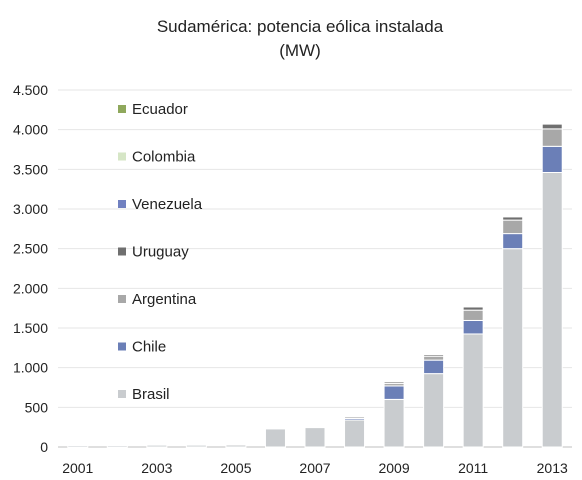 The width and height of the screenshot is (582, 480). Describe the element at coordinates (151, 394) in the screenshot. I see `legend-label-brasil: Brasil` at that location.